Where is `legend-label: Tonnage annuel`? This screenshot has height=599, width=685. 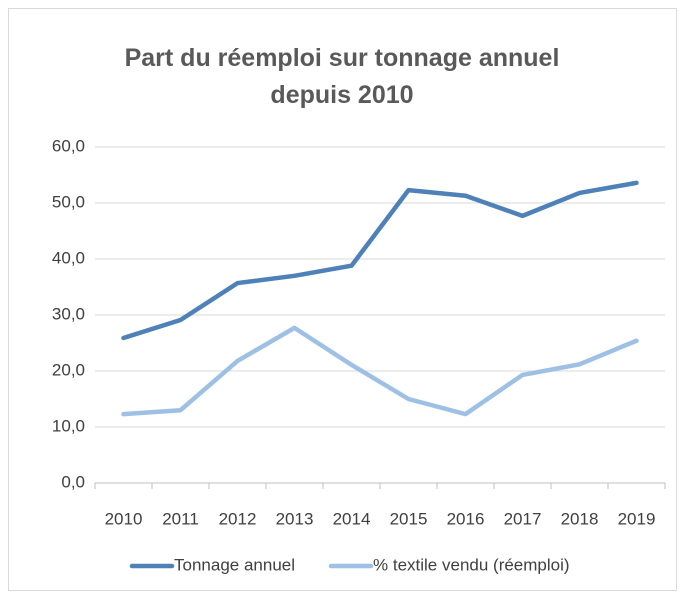 legend-label: Tonnage annuel is located at coordinates (234, 564).